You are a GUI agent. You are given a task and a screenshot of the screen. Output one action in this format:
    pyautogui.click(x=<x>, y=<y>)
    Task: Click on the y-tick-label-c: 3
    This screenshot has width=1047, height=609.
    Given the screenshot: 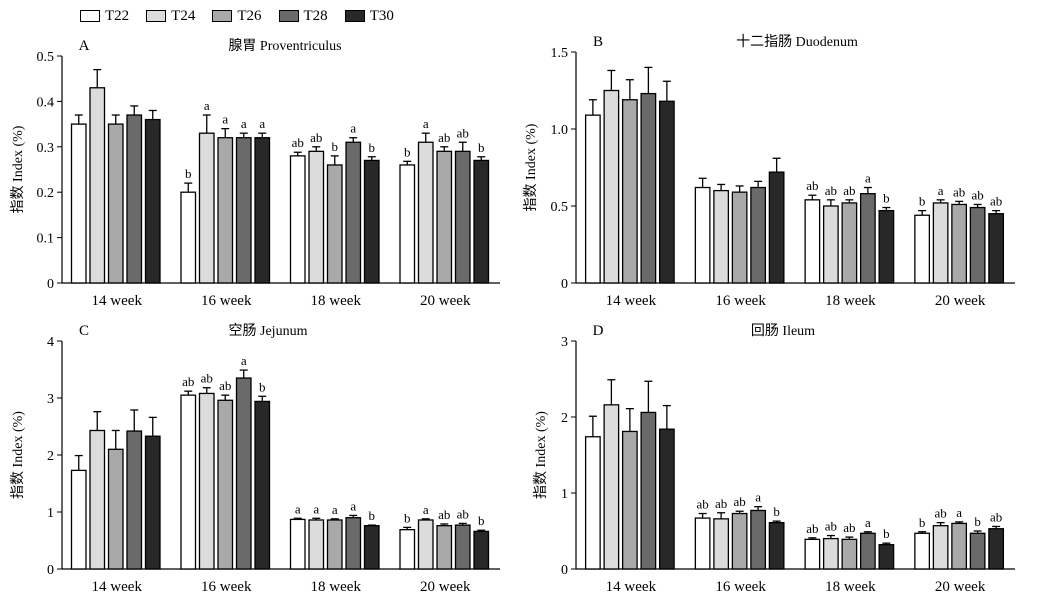 What is the action you would take?
    pyautogui.click(x=50, y=399)
    